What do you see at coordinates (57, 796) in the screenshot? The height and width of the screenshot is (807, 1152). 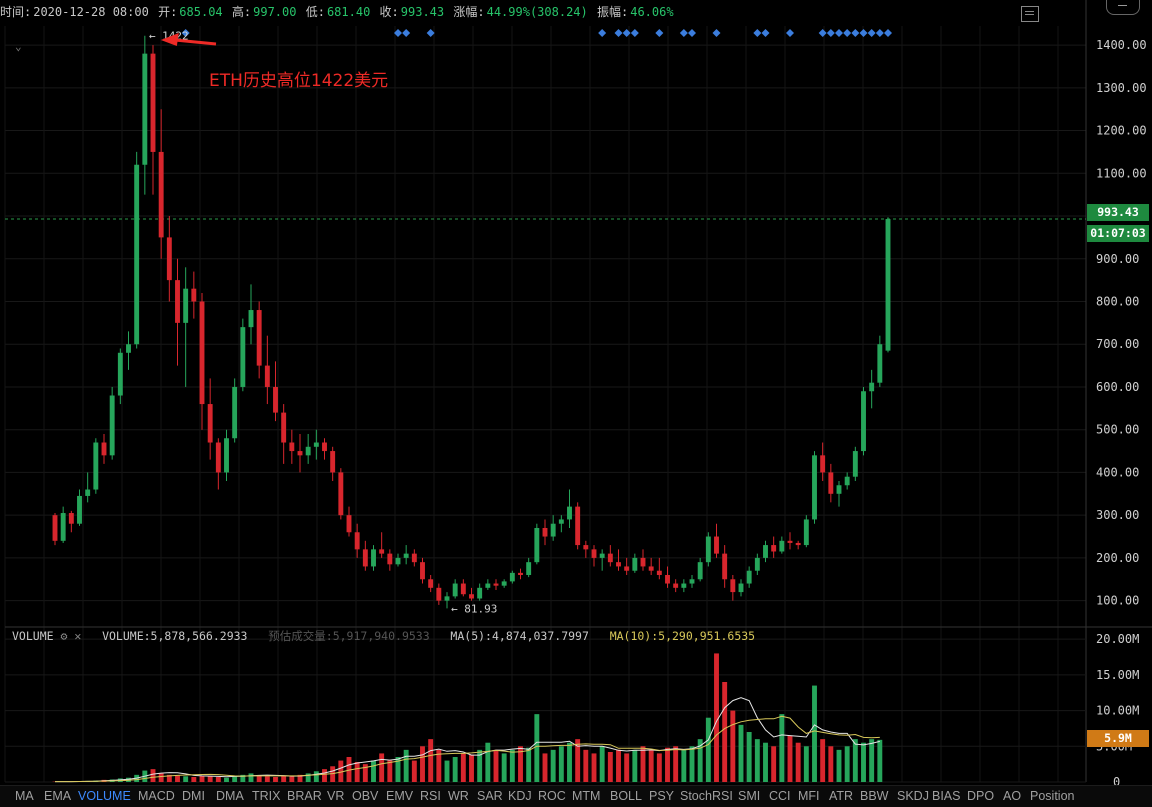 I see `indicator-tab-ema: EMA` at bounding box center [57, 796].